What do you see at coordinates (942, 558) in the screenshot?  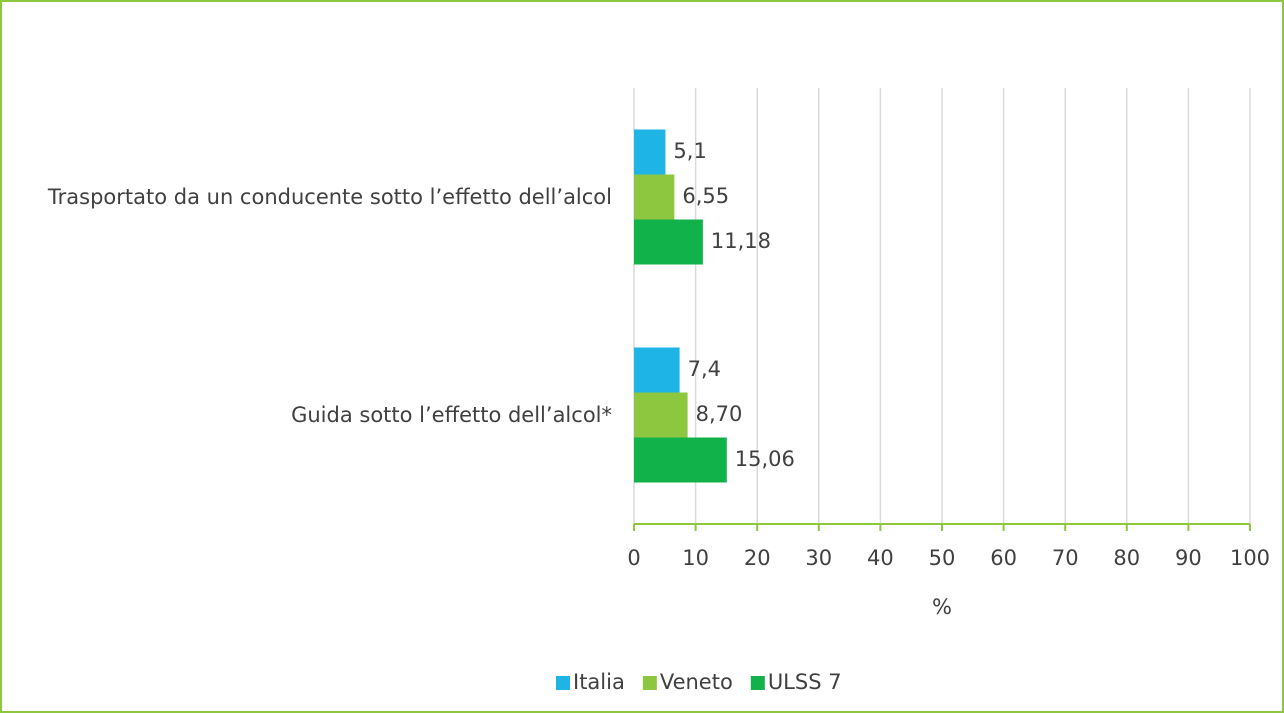 I see `x-tick-label: 50` at bounding box center [942, 558].